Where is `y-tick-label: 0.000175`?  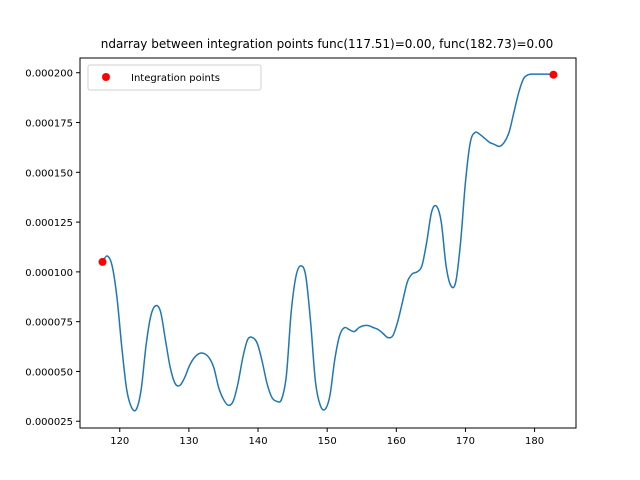
y-tick-label: 0.000175 is located at coordinates (49, 124).